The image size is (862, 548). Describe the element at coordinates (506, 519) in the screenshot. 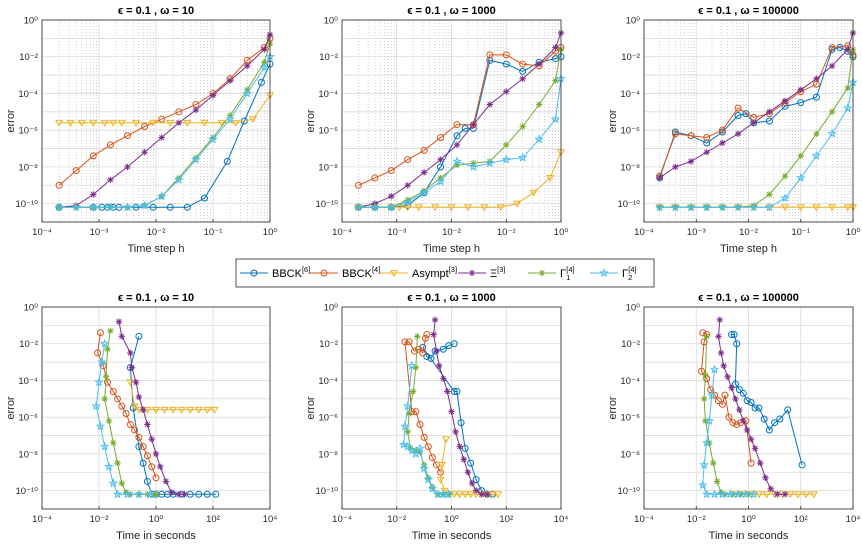

I see `x-tick-label: 10²` at that location.